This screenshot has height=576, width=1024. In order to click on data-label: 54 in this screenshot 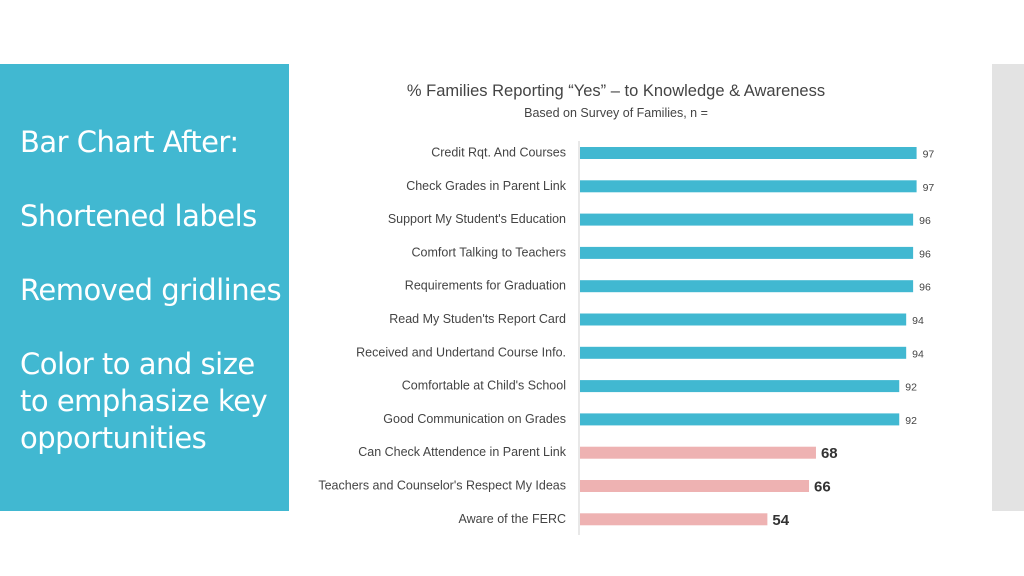, I will do `click(780, 520)`.